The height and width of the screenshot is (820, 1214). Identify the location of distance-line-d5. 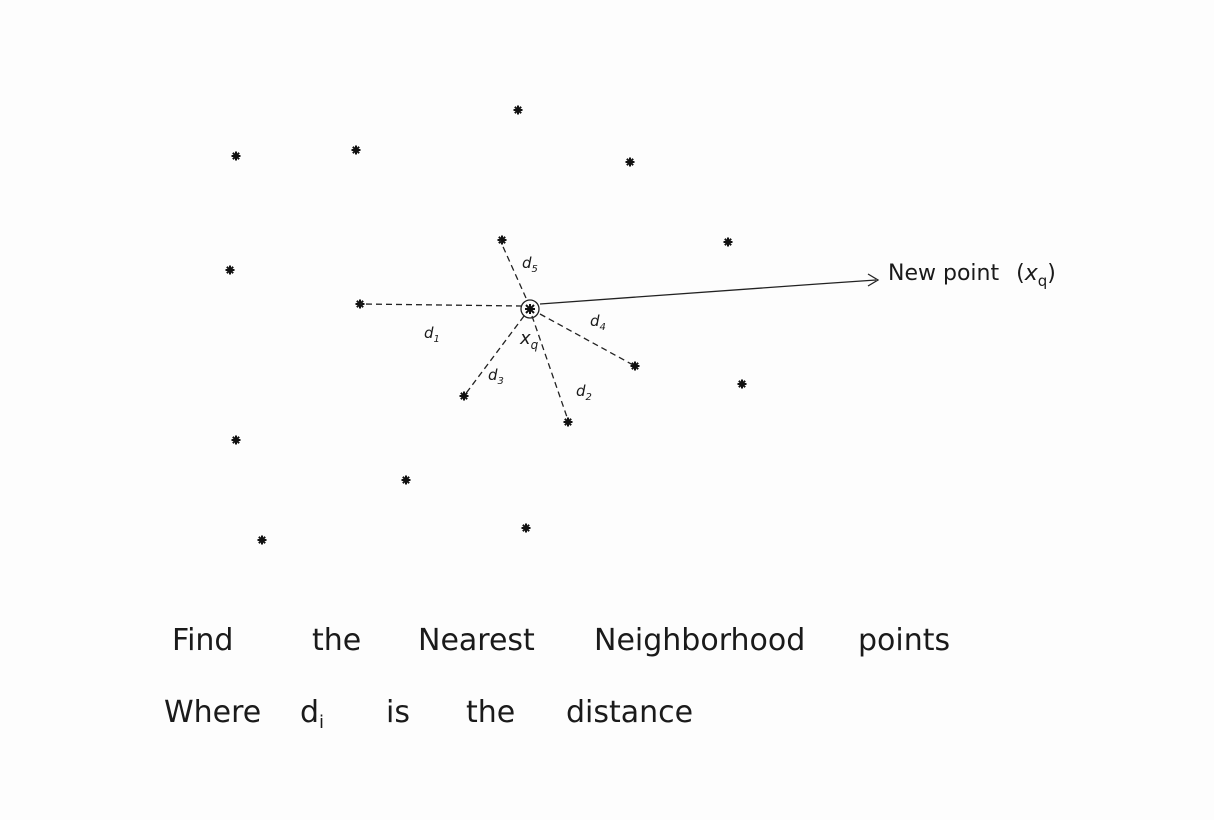
(513, 269).